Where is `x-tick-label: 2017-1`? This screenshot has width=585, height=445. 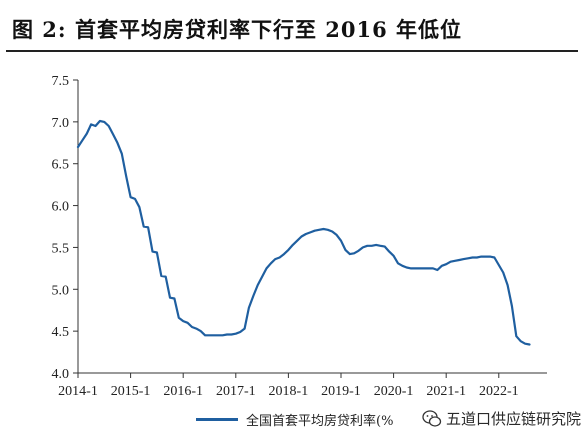
x-tick-label: 2017-1 is located at coordinates (236, 391).